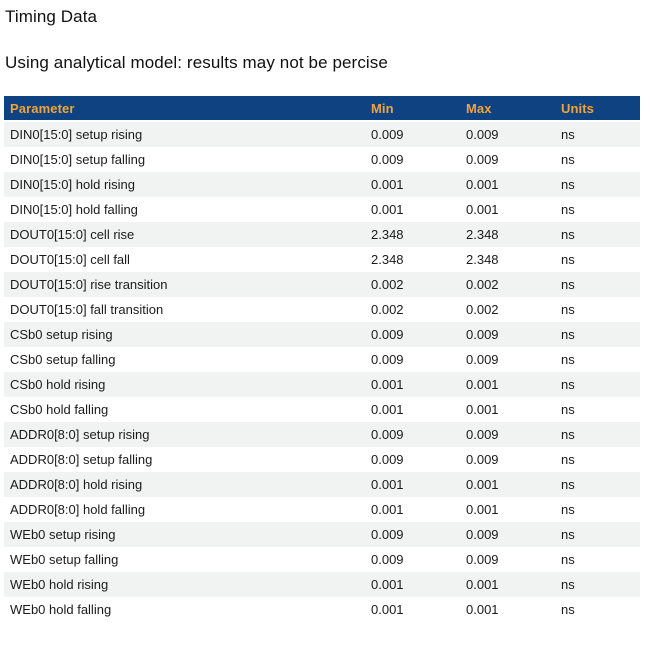 Image resolution: width=650 pixels, height=653 pixels. What do you see at coordinates (322, 509) in the screenshot?
I see `table-row: ADDR0[8:0] hold falling 0.001 0.001 ns` at bounding box center [322, 509].